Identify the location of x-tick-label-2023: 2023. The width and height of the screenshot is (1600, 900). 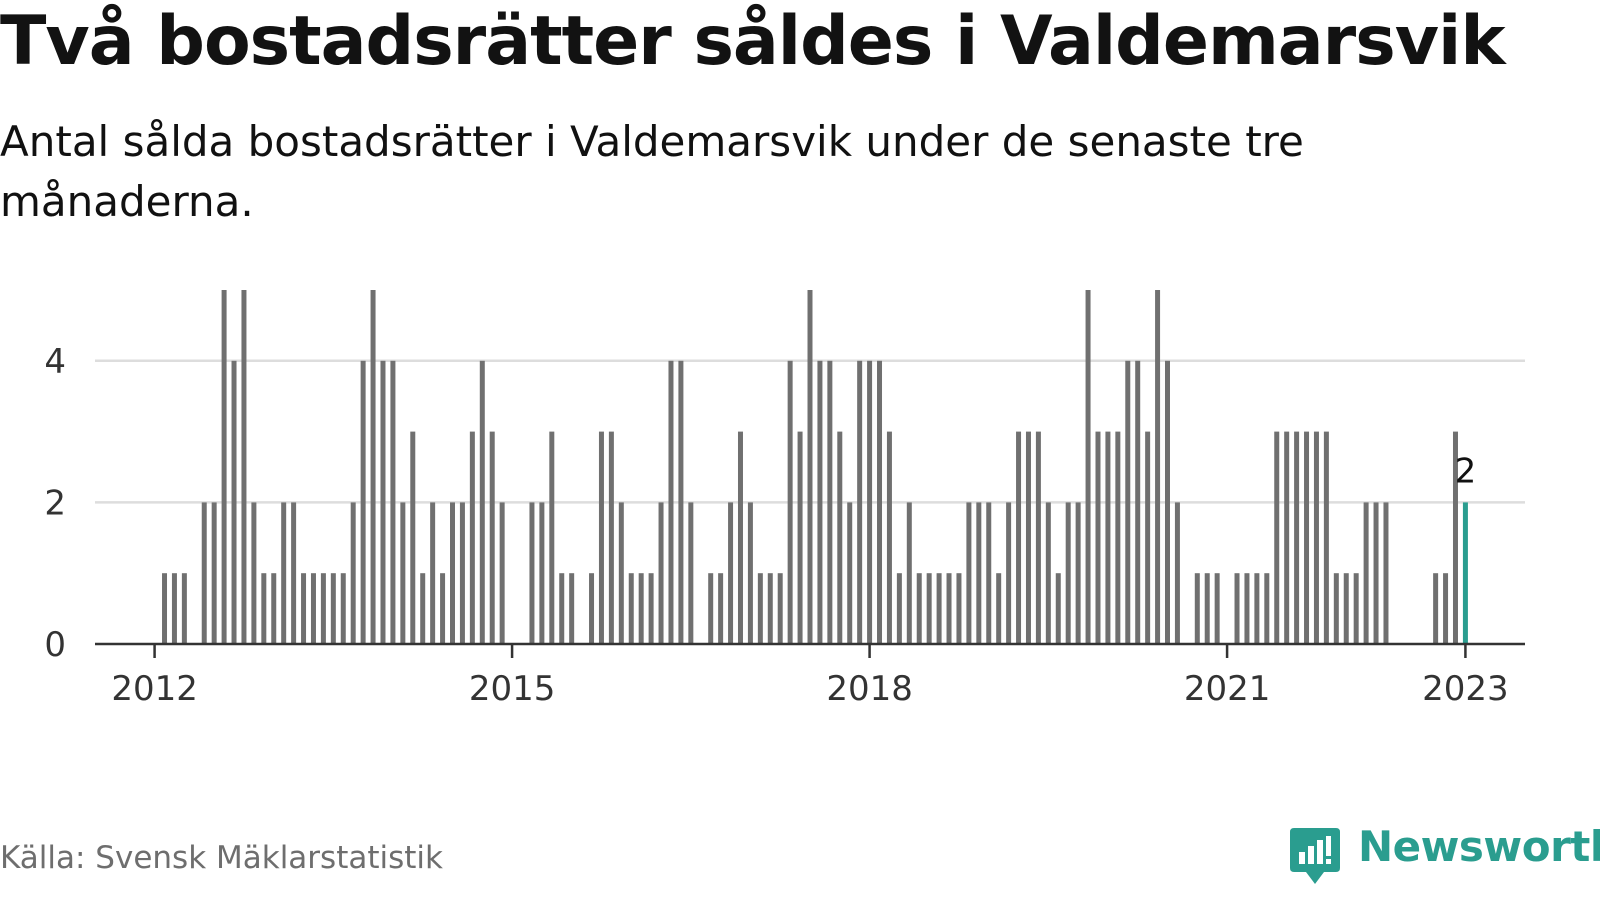
(1465, 689).